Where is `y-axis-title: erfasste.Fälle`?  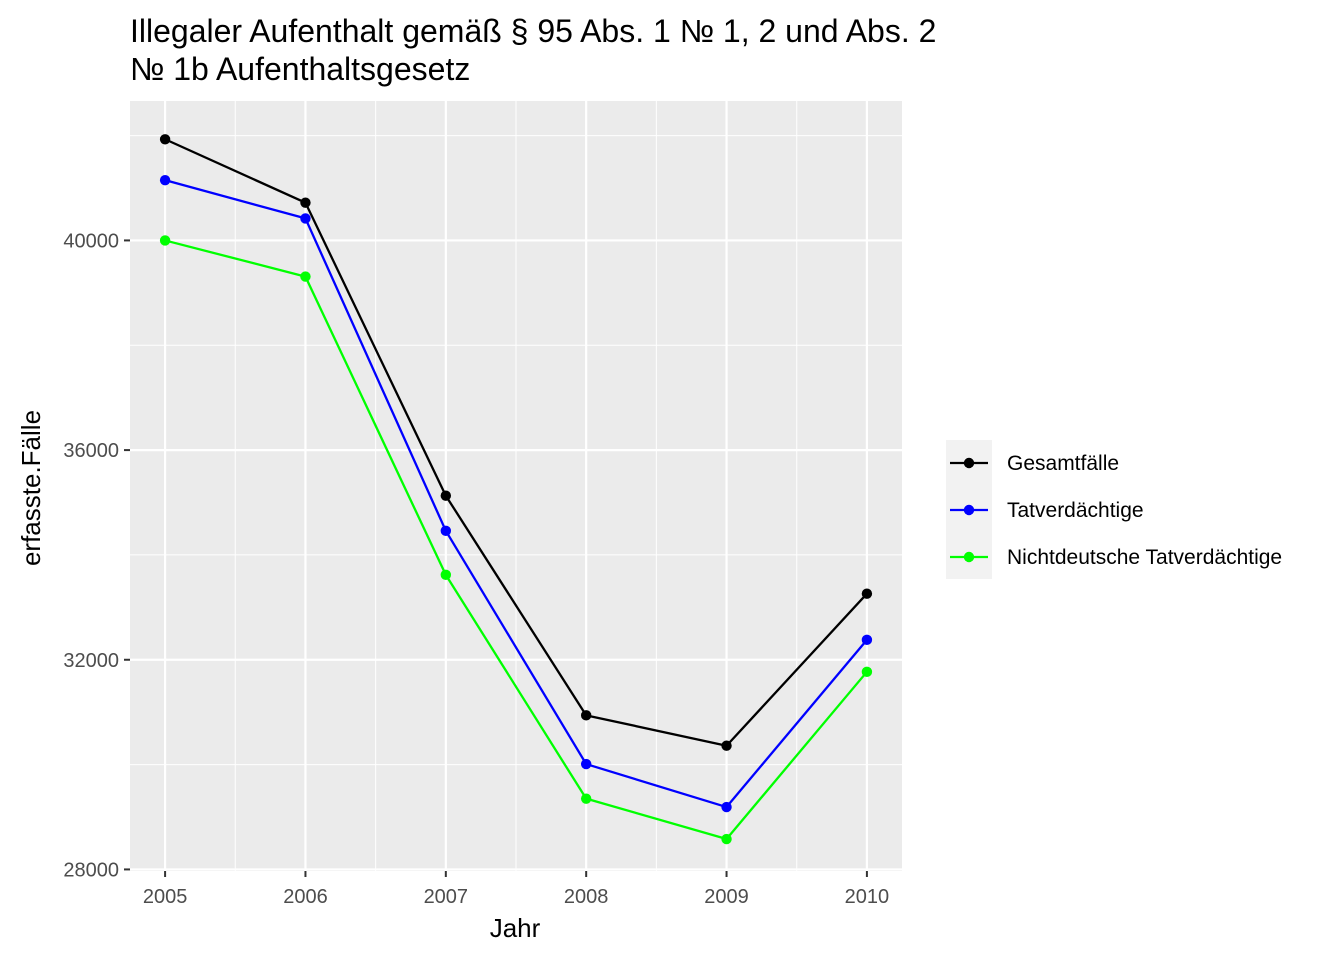 y-axis-title: erfasste.Fälle is located at coordinates (31, 488).